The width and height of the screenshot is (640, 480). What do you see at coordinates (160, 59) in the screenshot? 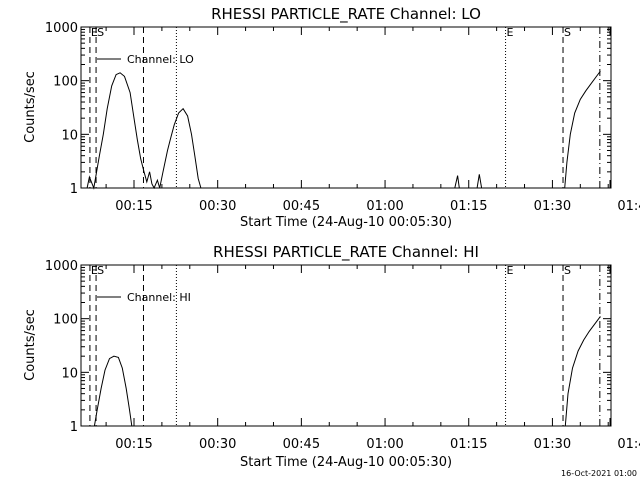
I see `legend-label: Channel: LO` at bounding box center [160, 59].